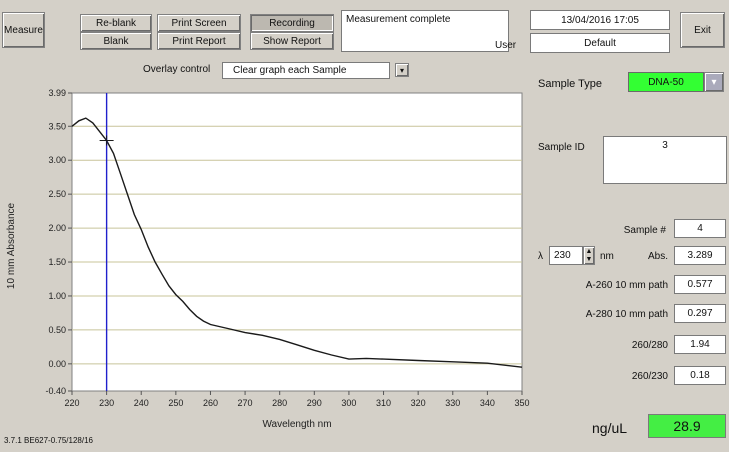 Image resolution: width=729 pixels, height=452 pixels. Describe the element at coordinates (626, 285) in the screenshot. I see `a260-label: A-260 10 mm path` at that location.